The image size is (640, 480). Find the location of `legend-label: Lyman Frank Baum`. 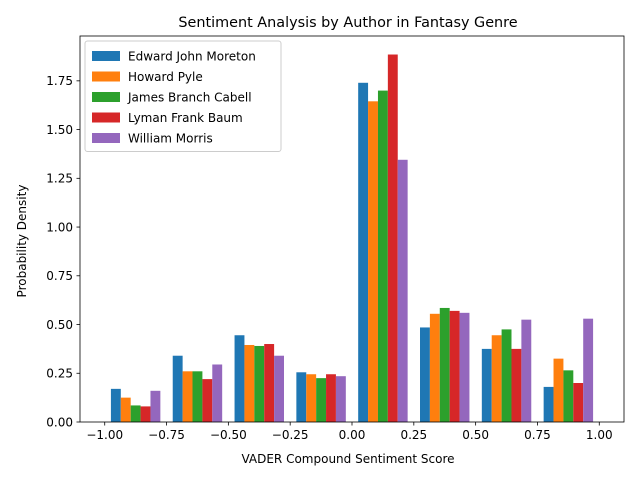

legend-label: Lyman Frank Baum is located at coordinates (185, 118).